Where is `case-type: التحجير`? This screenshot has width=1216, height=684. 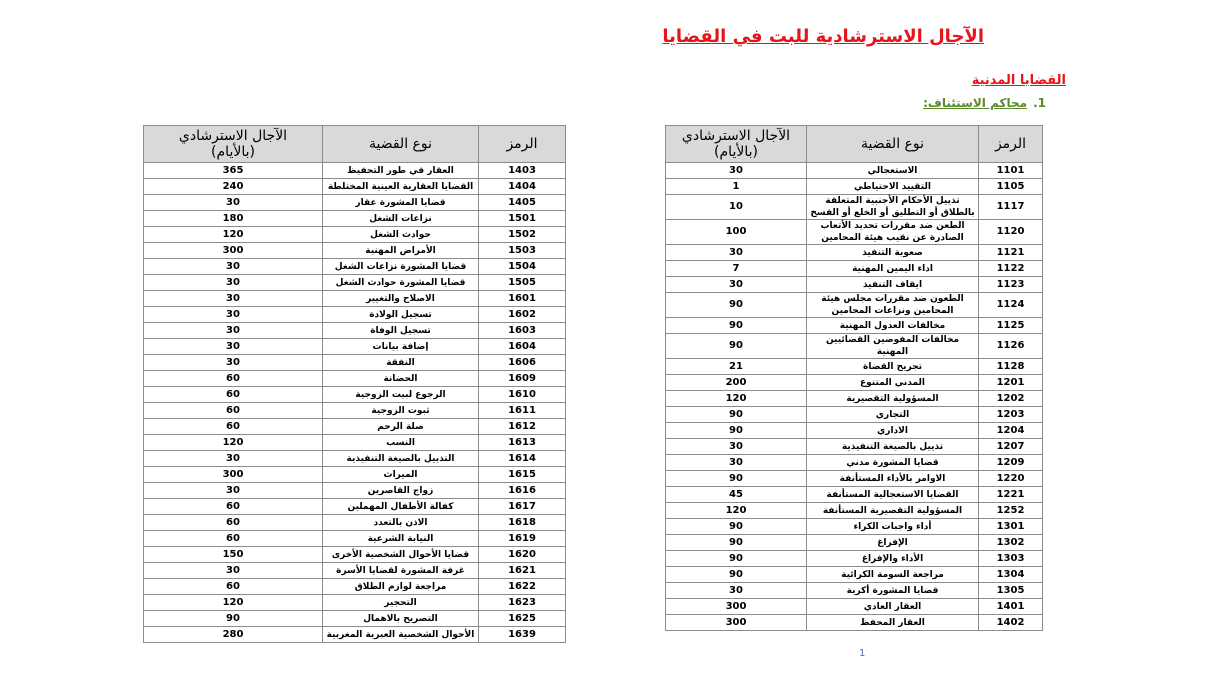 case-type: التحجير is located at coordinates (400, 602).